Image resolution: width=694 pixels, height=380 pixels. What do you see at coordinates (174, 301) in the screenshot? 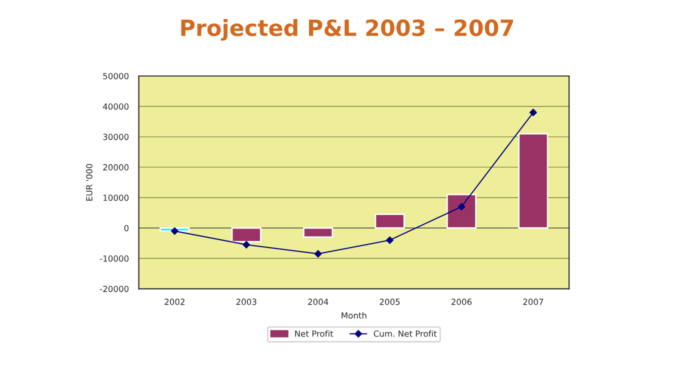
I see `x-tick-label: 2002` at bounding box center [174, 301].